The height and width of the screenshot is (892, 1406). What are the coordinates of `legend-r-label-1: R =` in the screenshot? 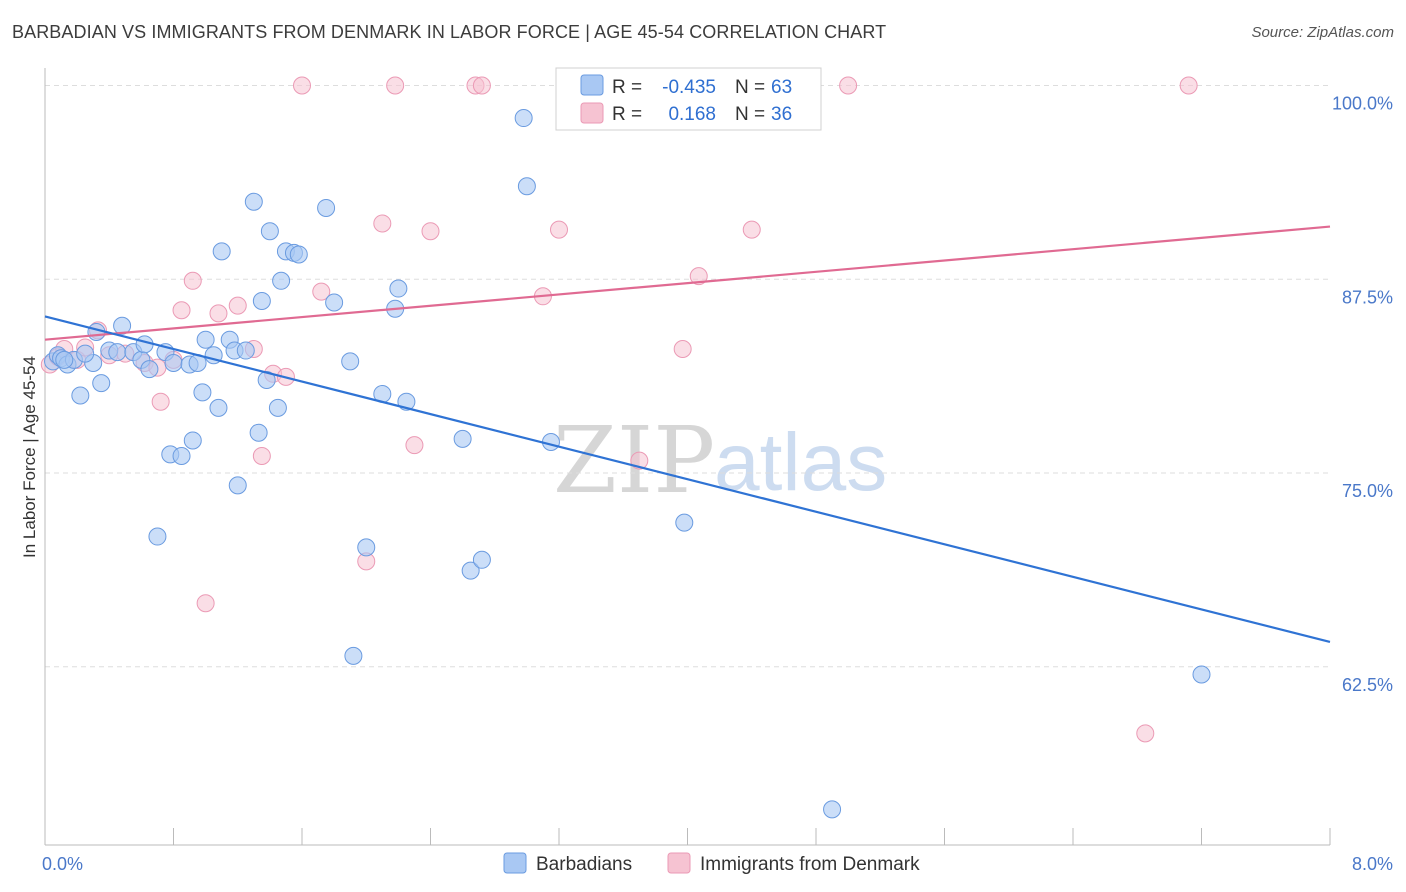 It's located at (627, 87).